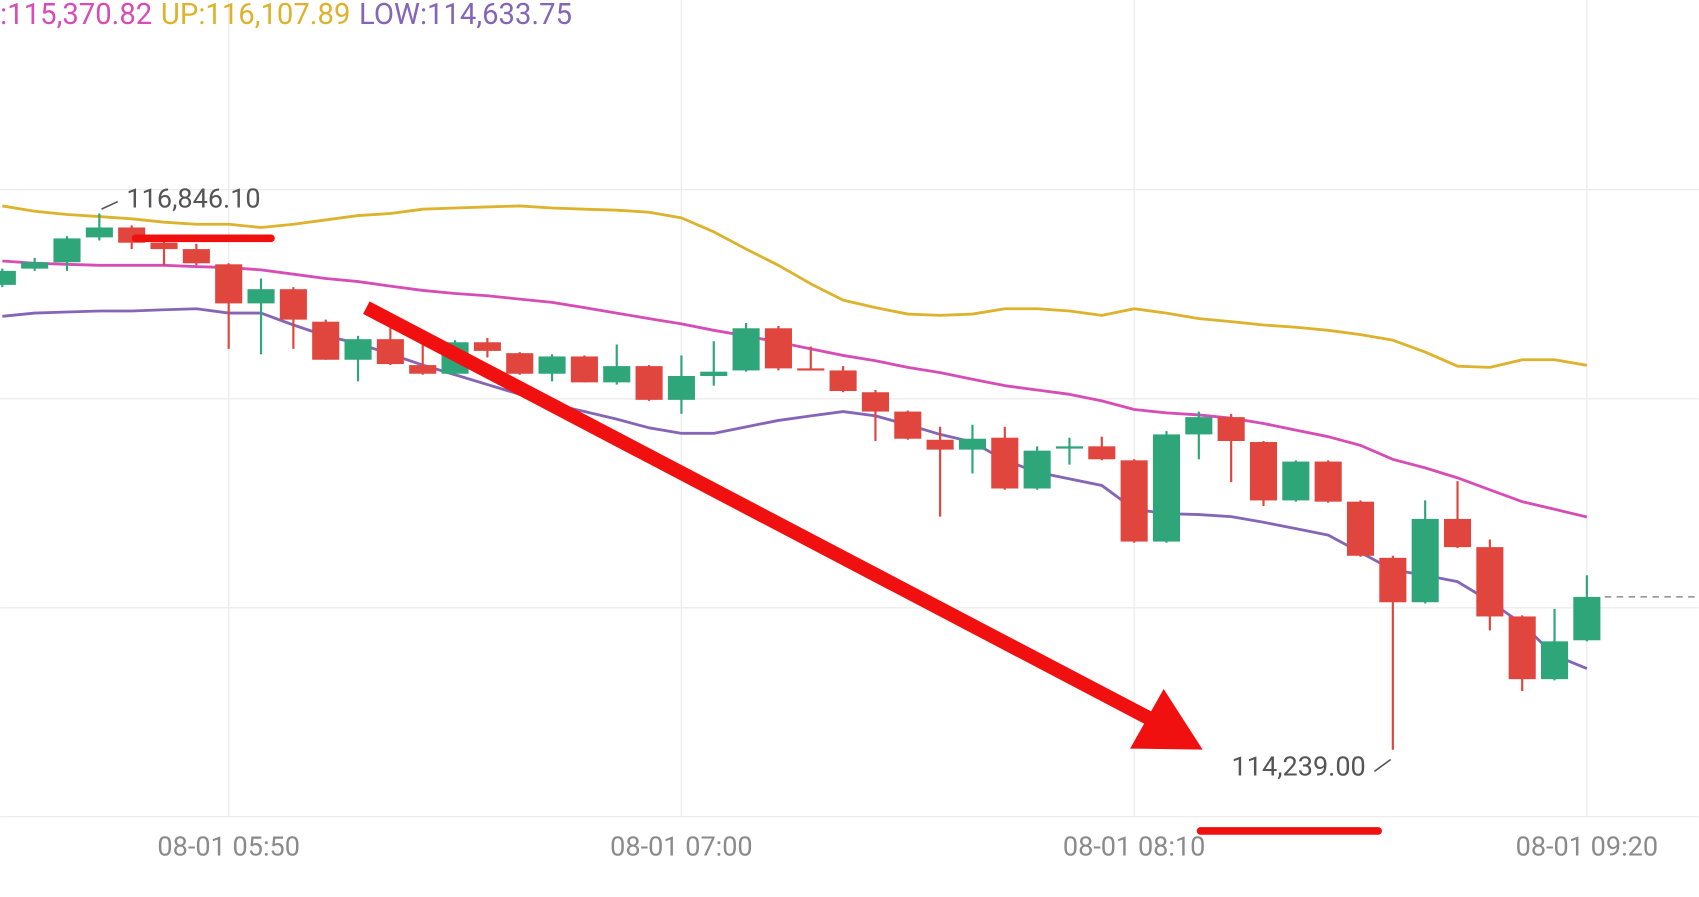 The image size is (1699, 897). What do you see at coordinates (1587, 846) in the screenshot?
I see `x-tick-label: 08-01 09:20` at bounding box center [1587, 846].